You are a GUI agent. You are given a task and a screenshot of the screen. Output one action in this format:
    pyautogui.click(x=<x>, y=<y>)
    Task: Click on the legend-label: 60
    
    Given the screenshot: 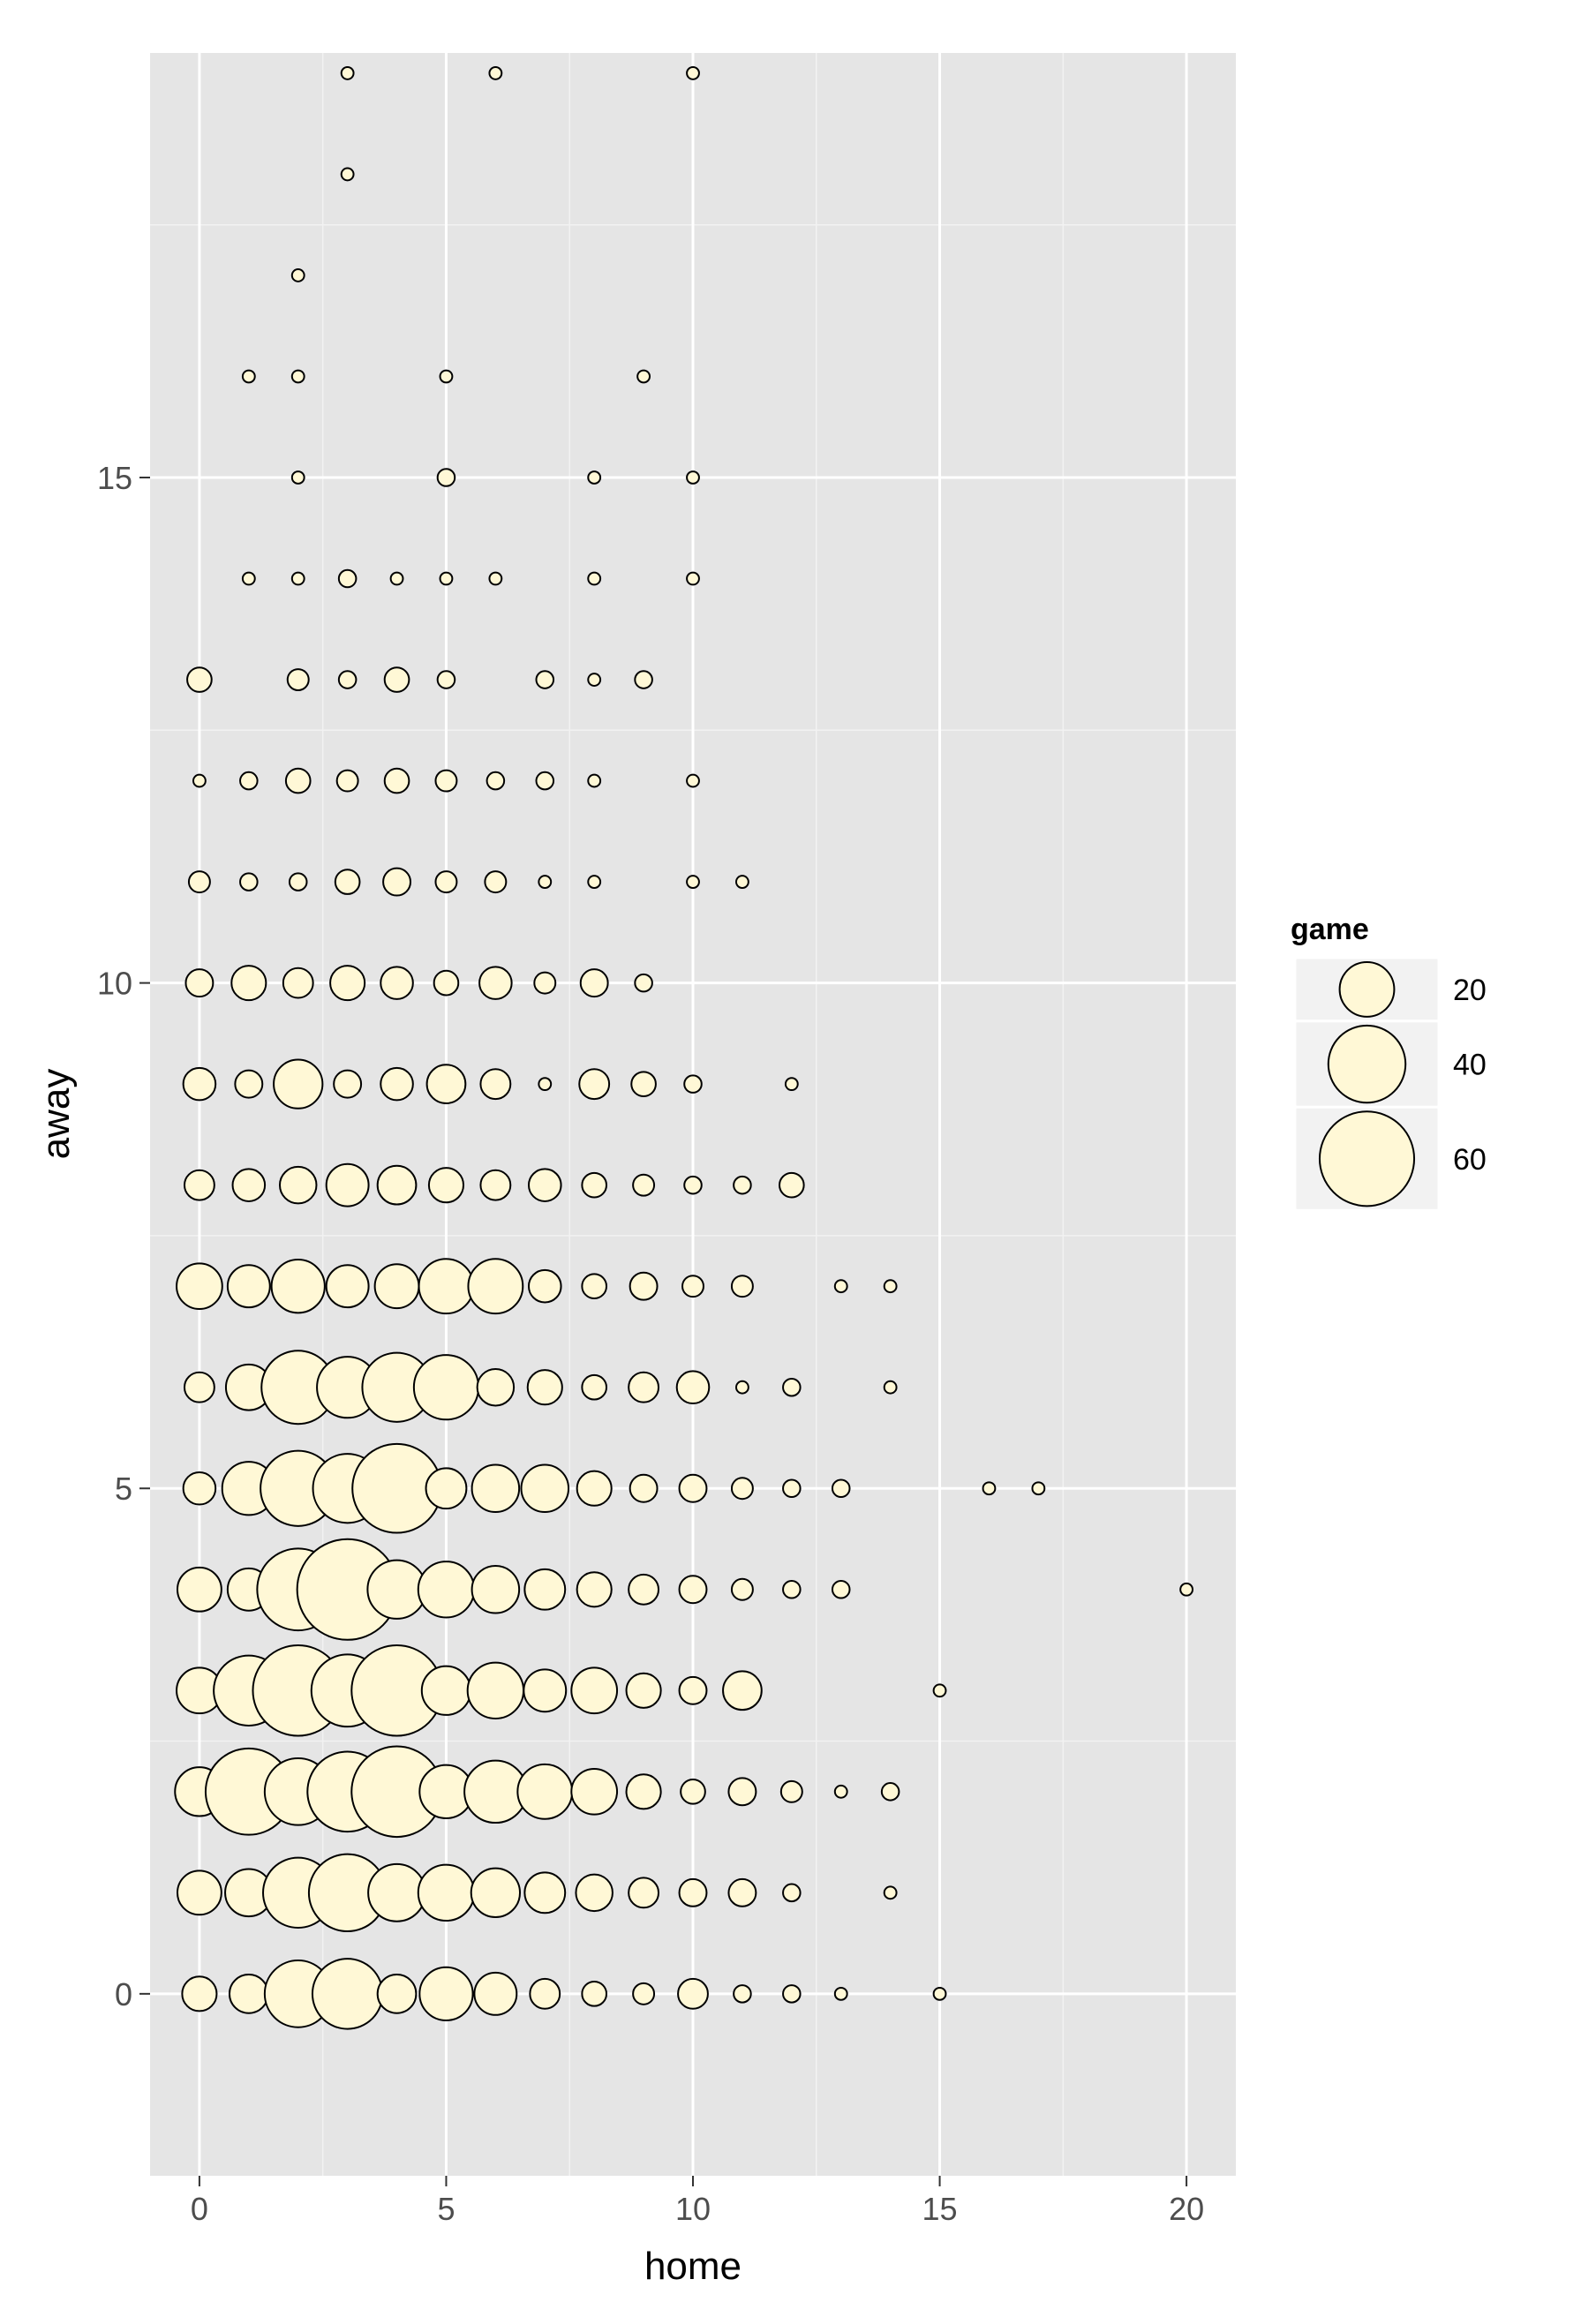 What is the action you would take?
    pyautogui.click(x=1470, y=1160)
    